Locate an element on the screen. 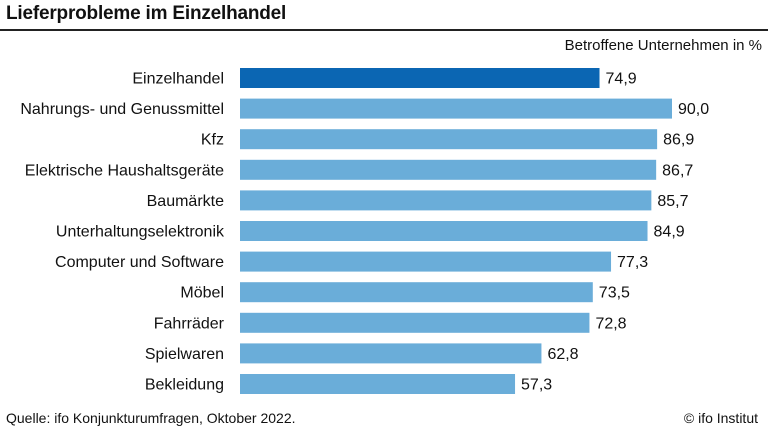 The width and height of the screenshot is (768, 432). category-label: Bekleidung is located at coordinates (184, 385).